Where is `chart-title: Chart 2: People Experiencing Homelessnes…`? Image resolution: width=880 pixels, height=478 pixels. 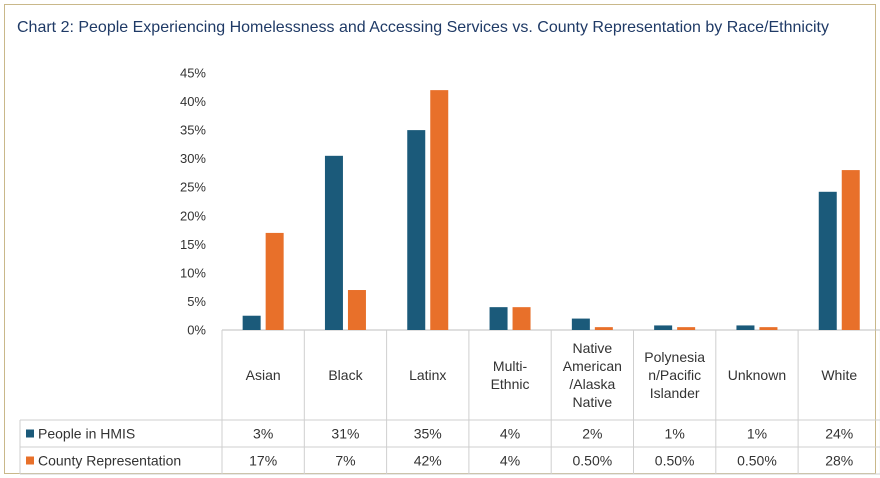
chart-title: Chart 2: People Experiencing Homelessnes… is located at coordinates (423, 27).